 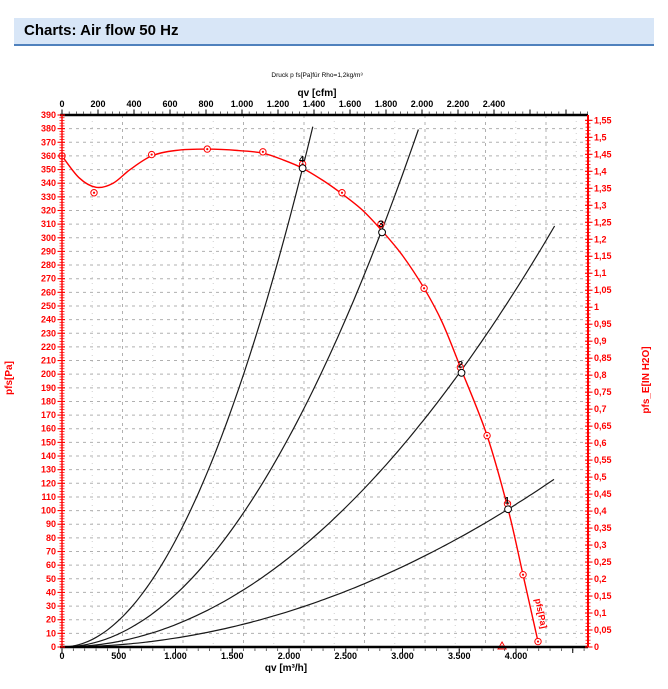 What do you see at coordinates (596, 307) in the screenshot?
I see `tick-label: 1` at bounding box center [596, 307].